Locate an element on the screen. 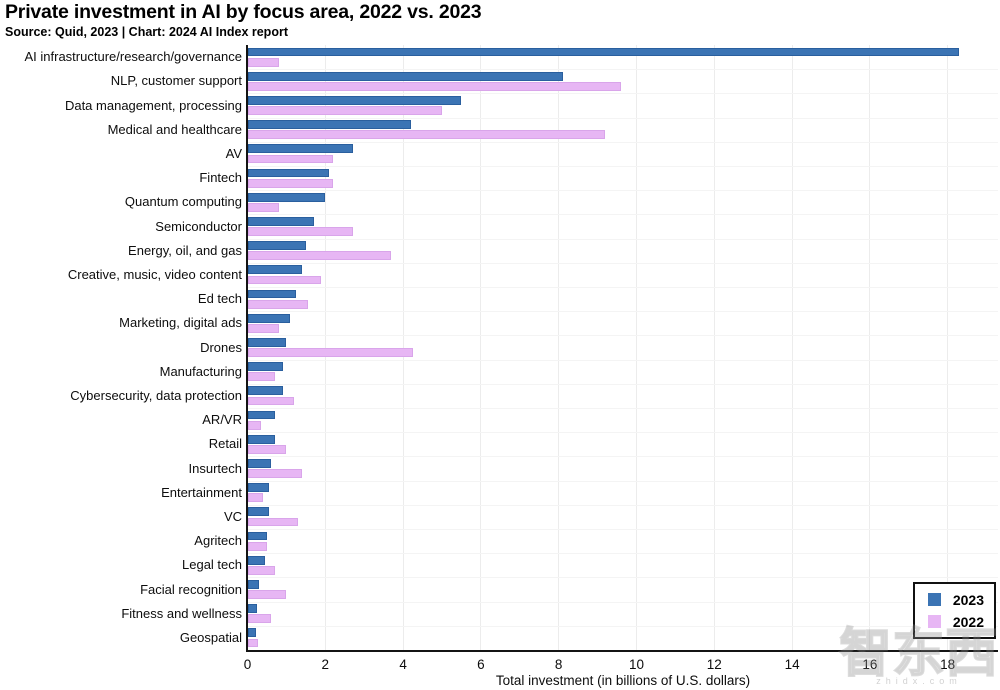 This screenshot has height=690, width=1000. category-label: Semiconductor is located at coordinates (198, 226).